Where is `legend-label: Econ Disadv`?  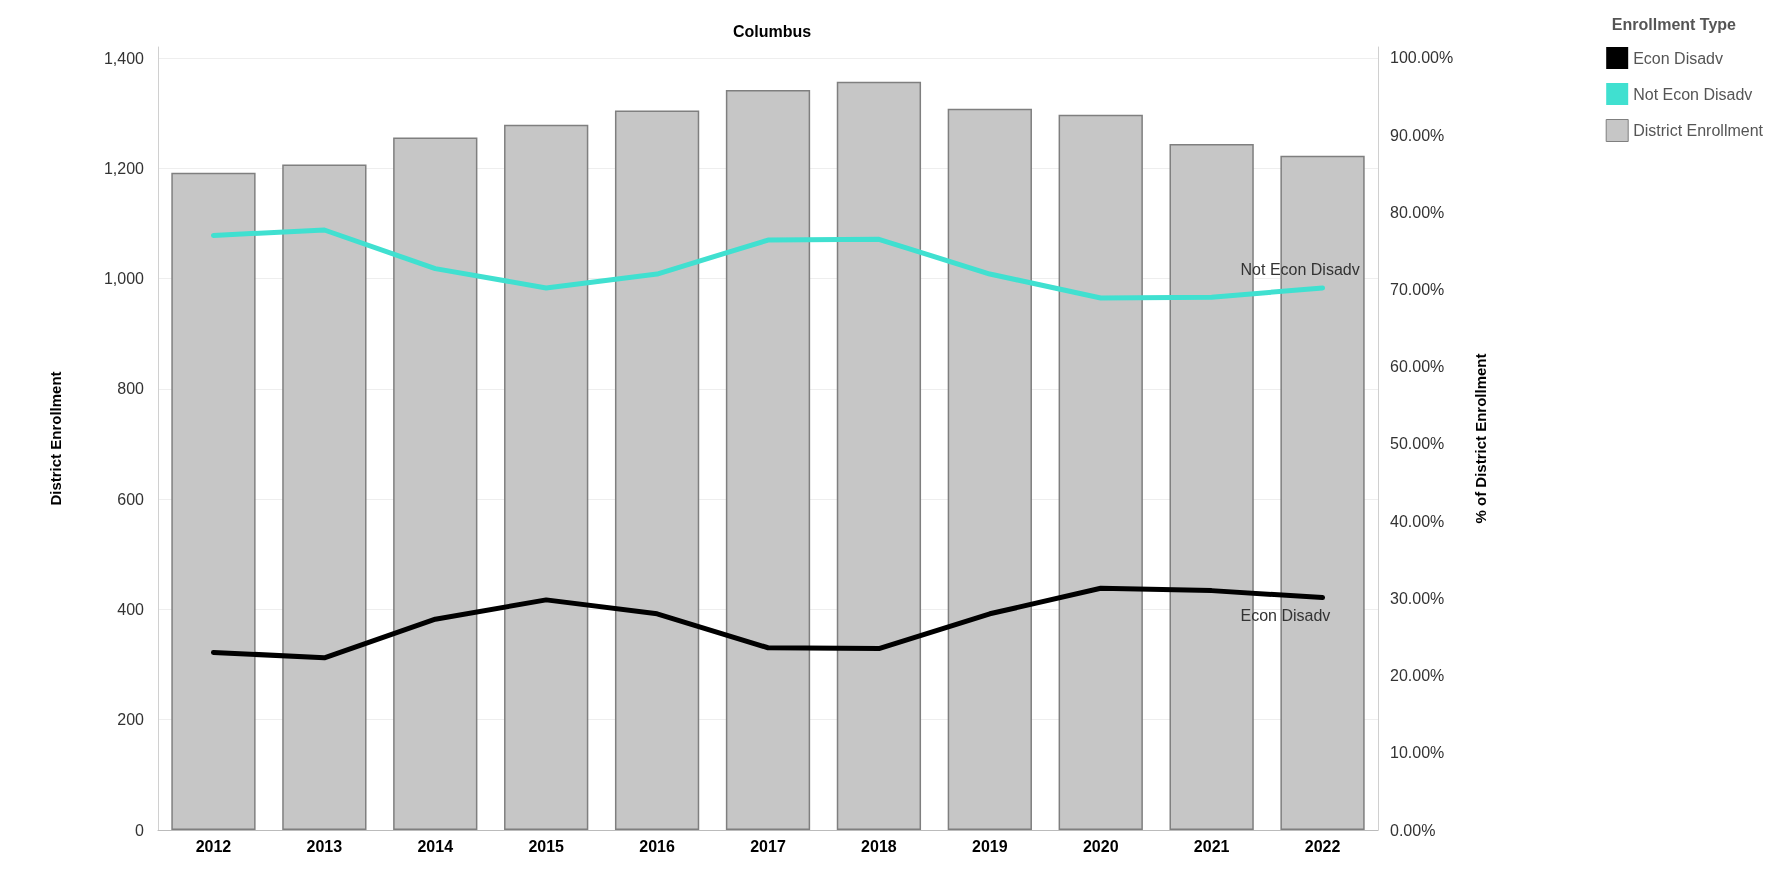
legend-label: Econ Disadv is located at coordinates (1678, 58).